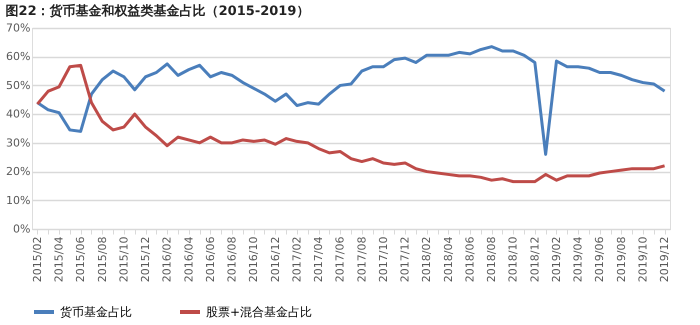 The width and height of the screenshot is (700, 325). What do you see at coordinates (145, 259) in the screenshot?
I see `x-tick-label: 2015/12` at bounding box center [145, 259].